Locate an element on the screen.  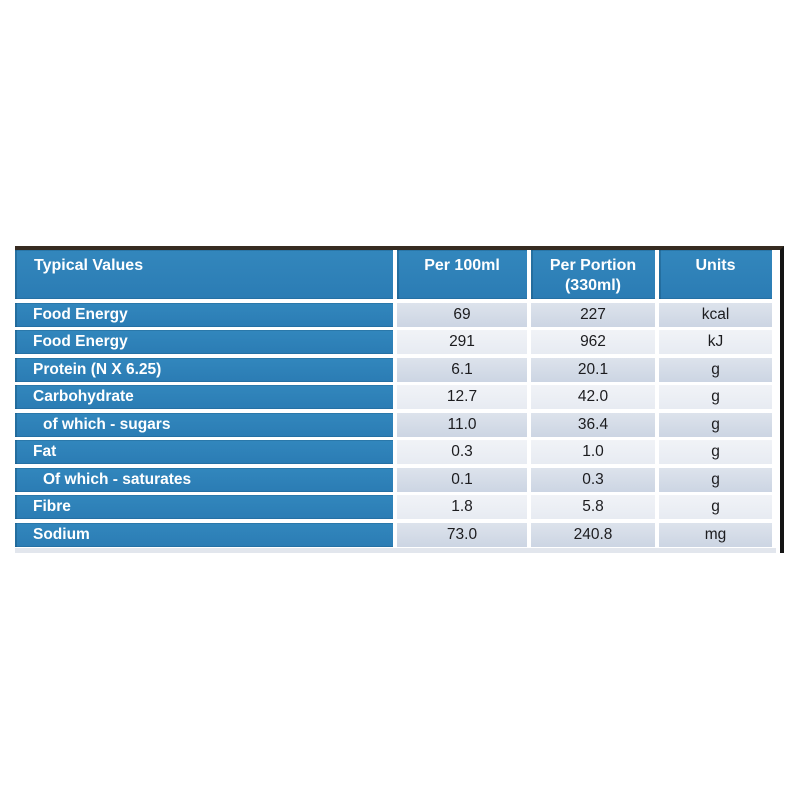
value-per-100ml: 1.8 is located at coordinates (462, 507).